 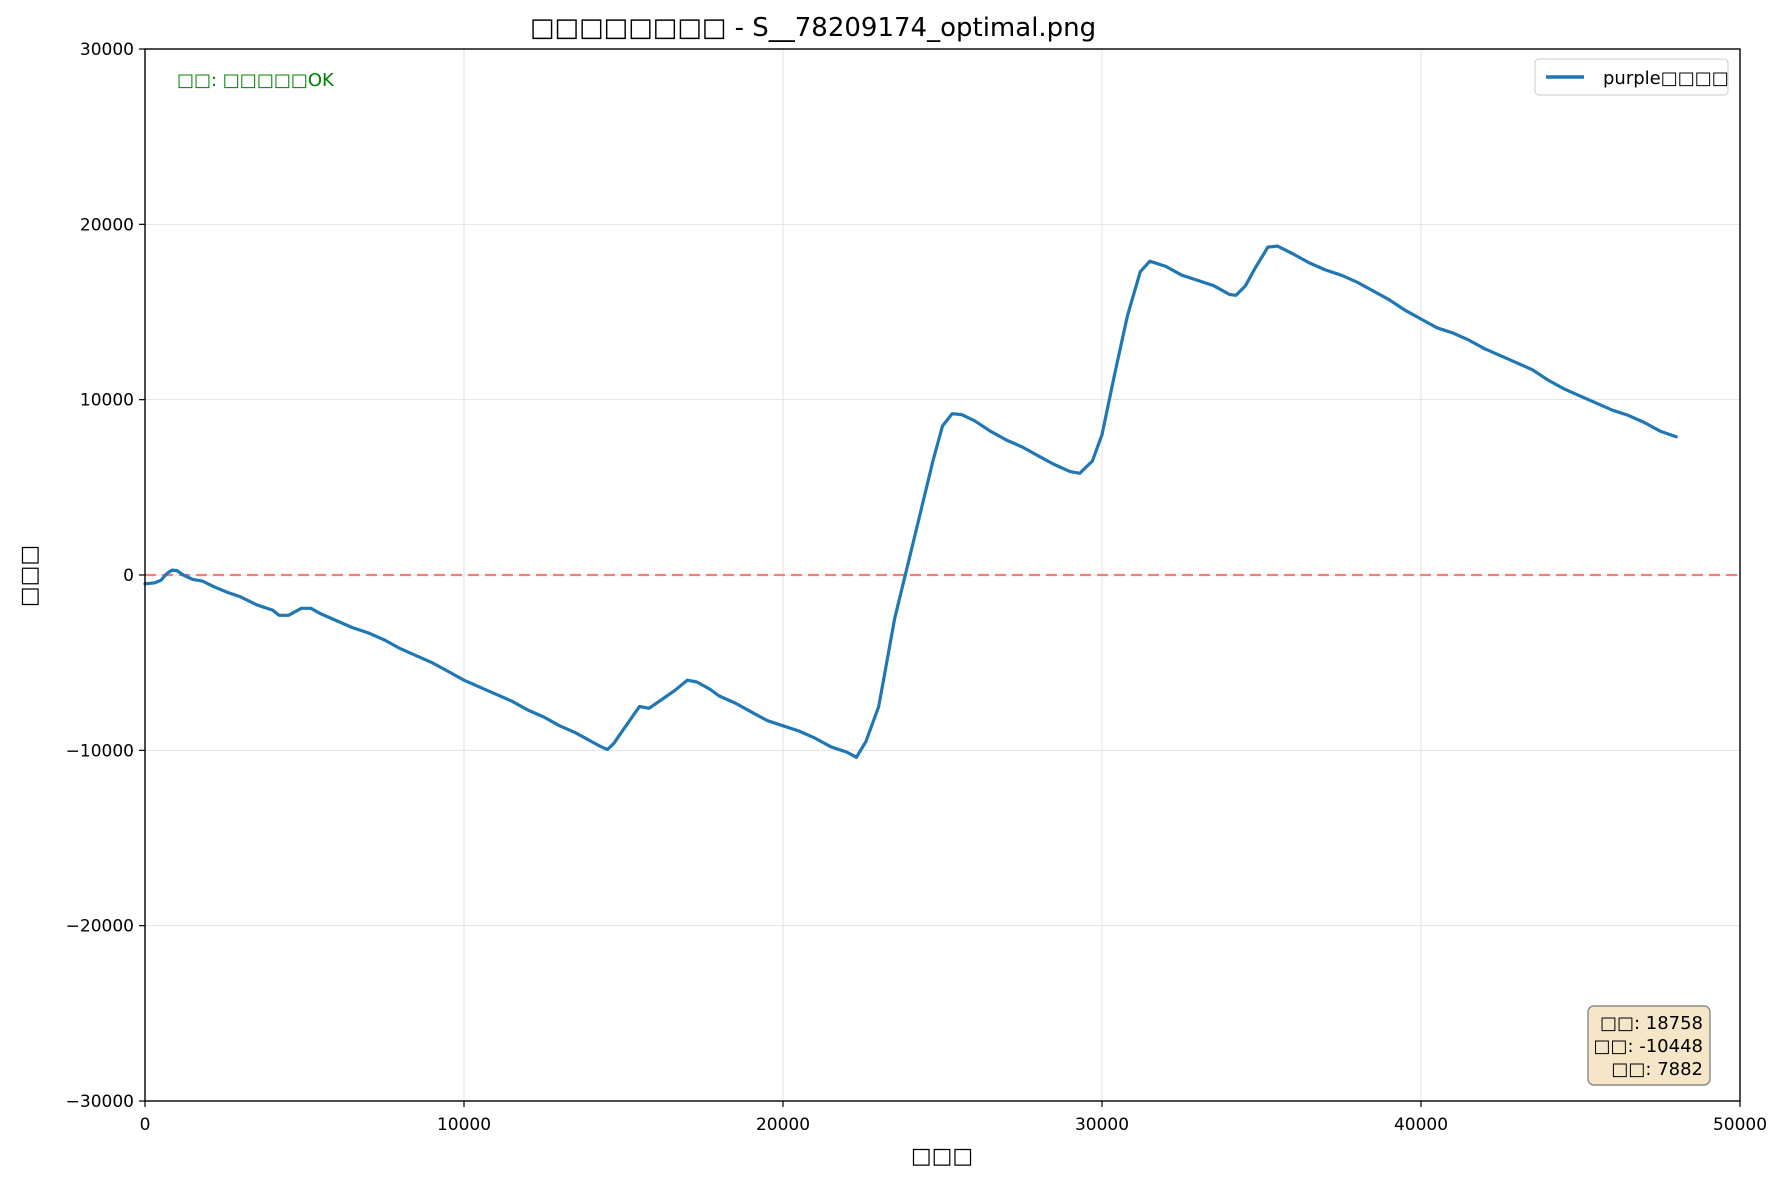 I want to click on stats-box: □□: 18758 □□: -10448 □□: 7882, so click(x=1649, y=1045).